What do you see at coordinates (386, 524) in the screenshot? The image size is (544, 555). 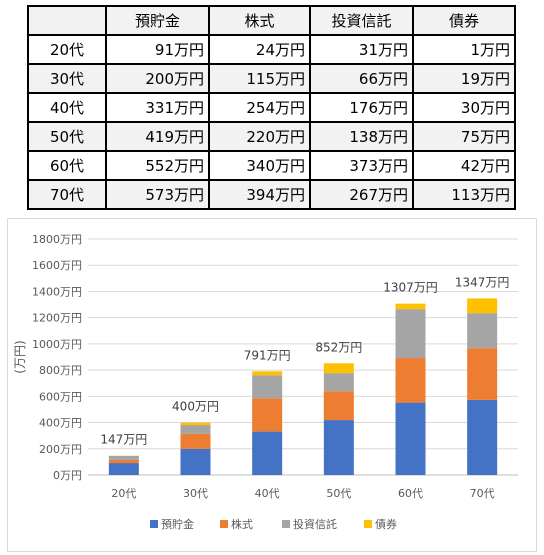 I see `legend-entry: 債券` at bounding box center [386, 524].